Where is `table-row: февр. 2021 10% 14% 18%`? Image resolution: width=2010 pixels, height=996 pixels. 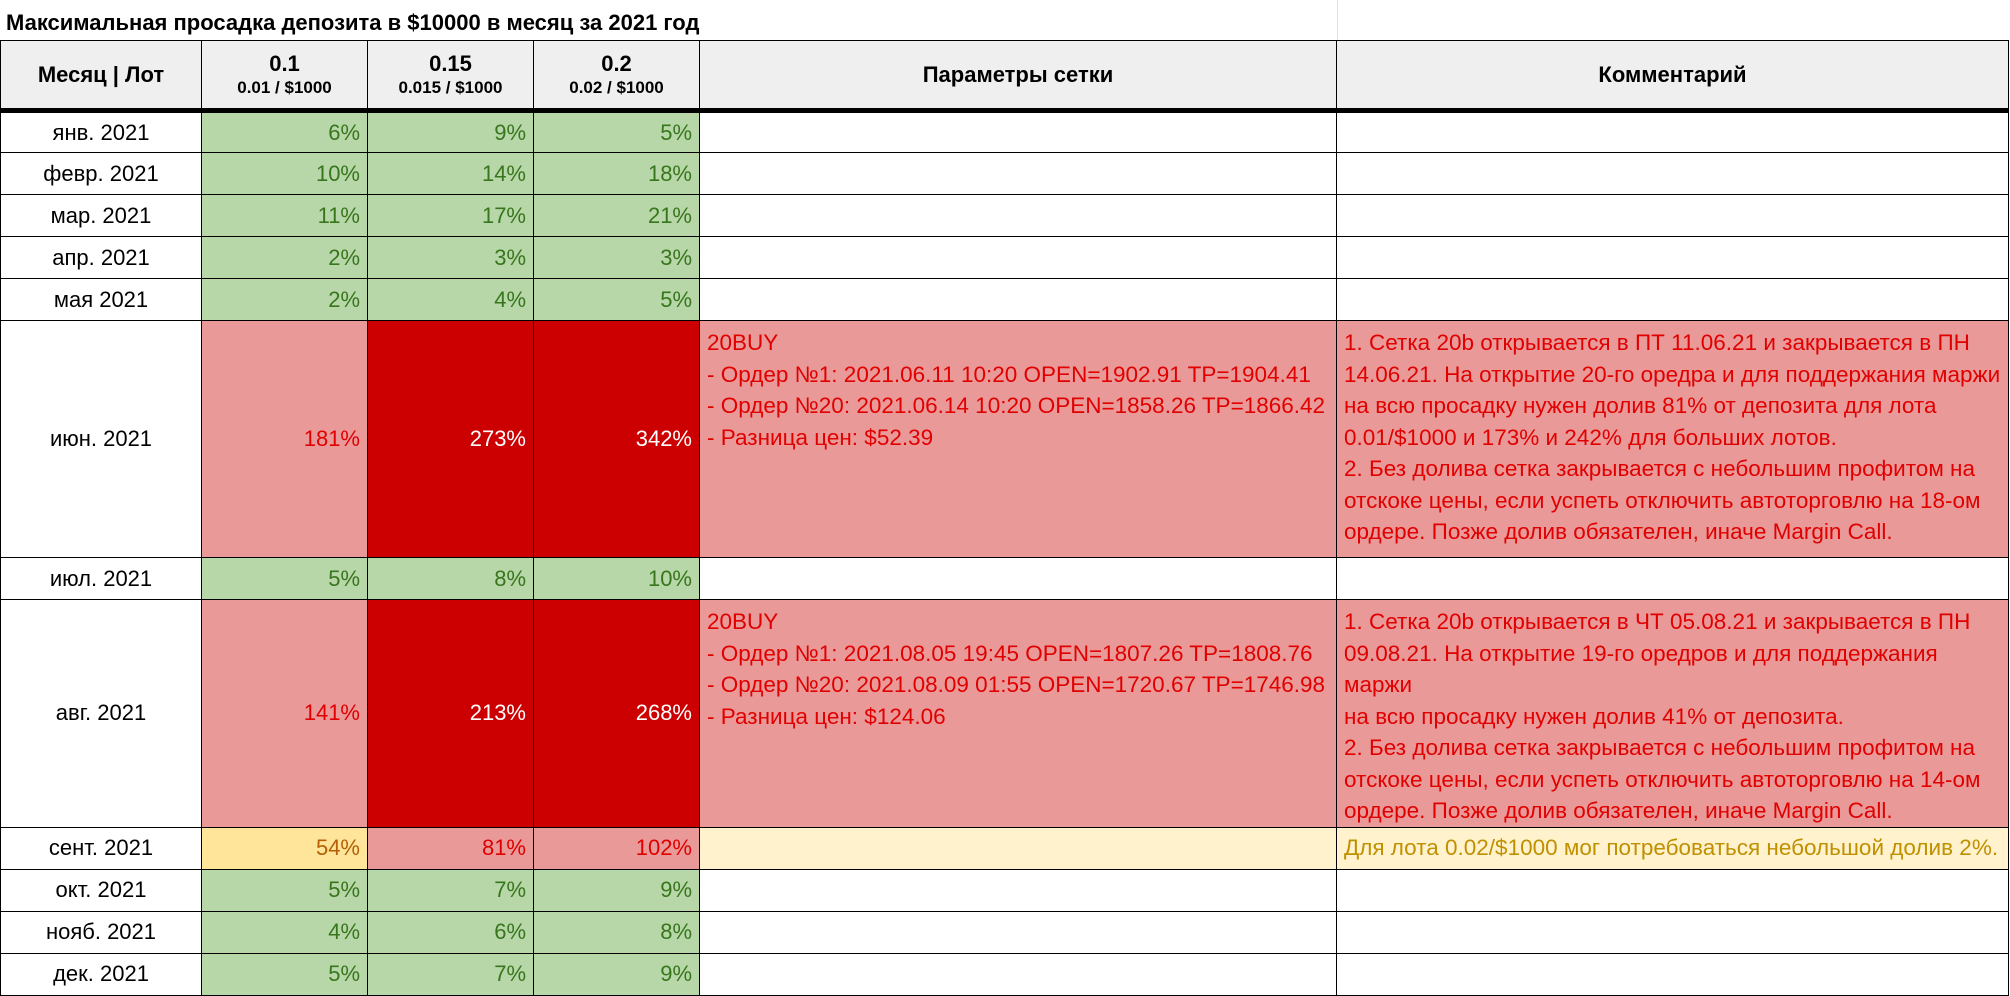
table-row: февр. 2021 10% 14% 18% is located at coordinates (1004, 173).